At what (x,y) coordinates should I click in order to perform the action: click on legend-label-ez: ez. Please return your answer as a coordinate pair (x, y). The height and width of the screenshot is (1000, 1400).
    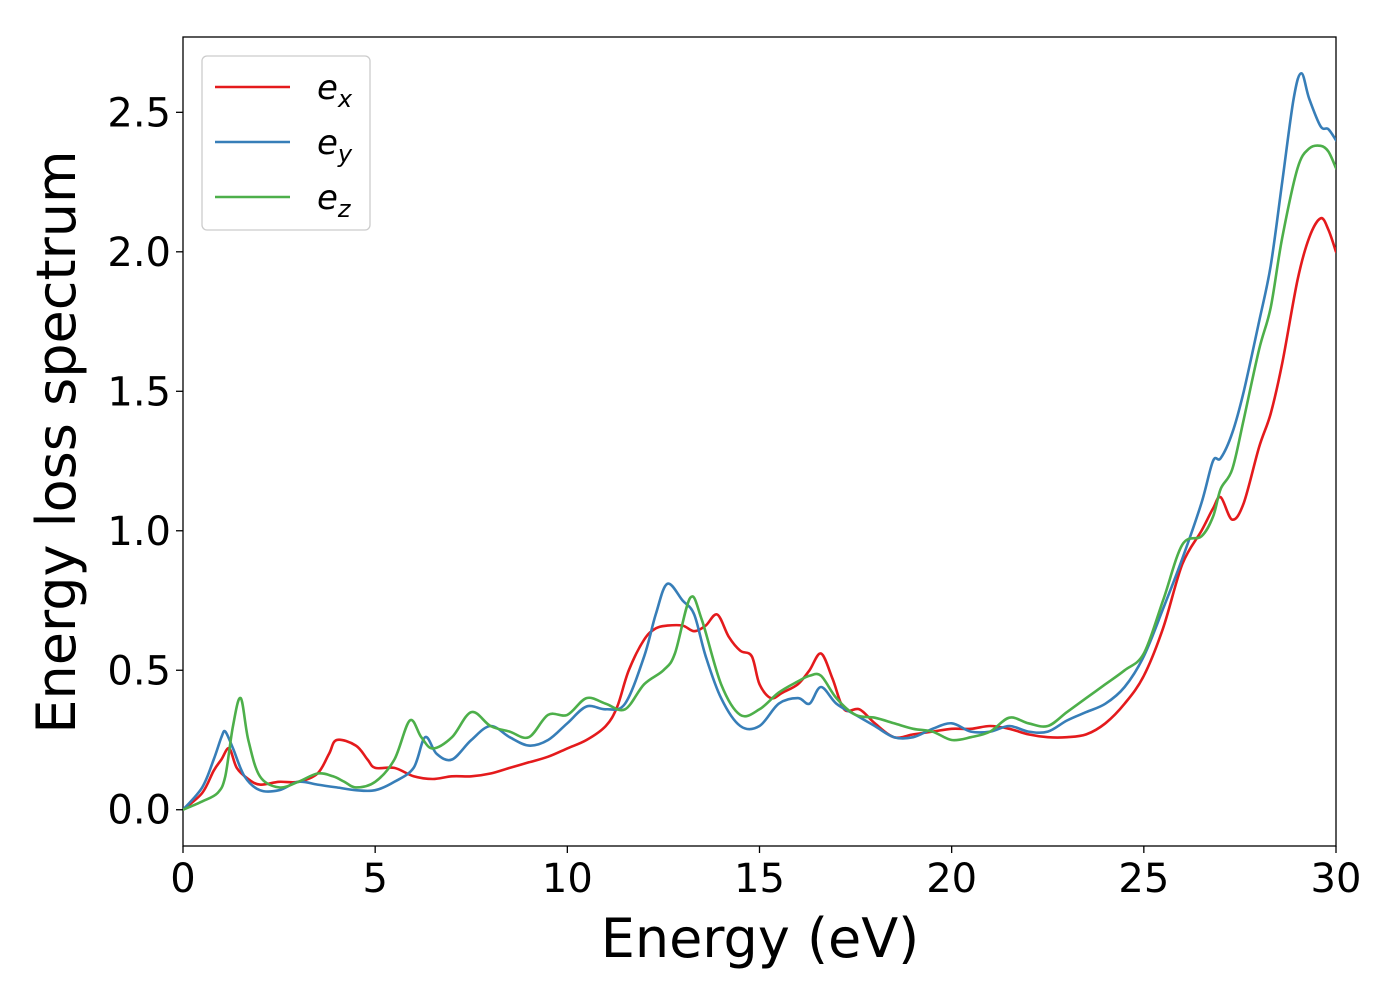
    Looking at the image, I should click on (334, 200).